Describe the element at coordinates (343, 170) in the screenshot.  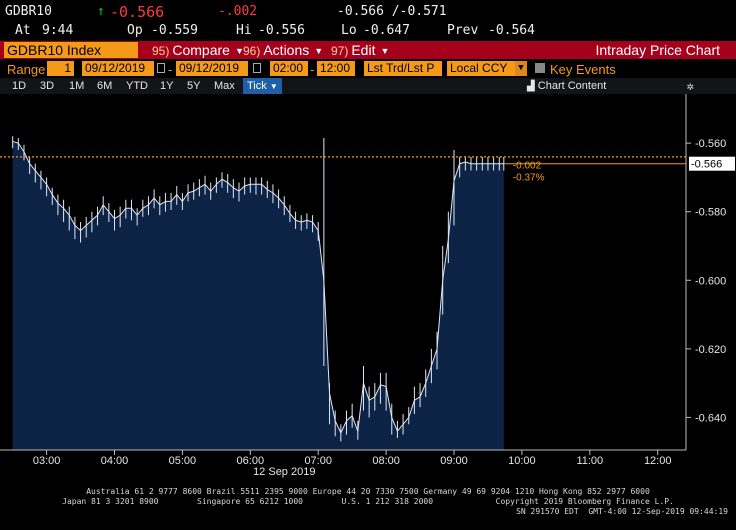
I see `annotations: -0.002-0.37%` at that location.